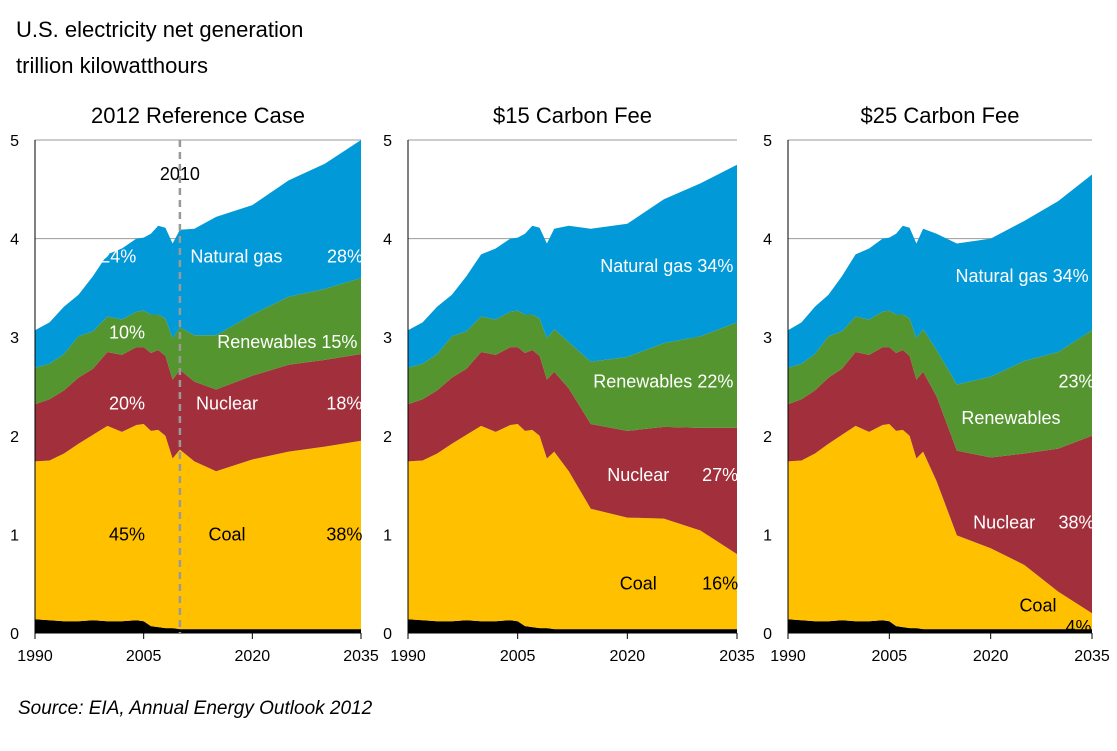 The width and height of the screenshot is (1117, 751). What do you see at coordinates (160, 29) in the screenshot?
I see `page-title: U.S. electricity net generation` at bounding box center [160, 29].